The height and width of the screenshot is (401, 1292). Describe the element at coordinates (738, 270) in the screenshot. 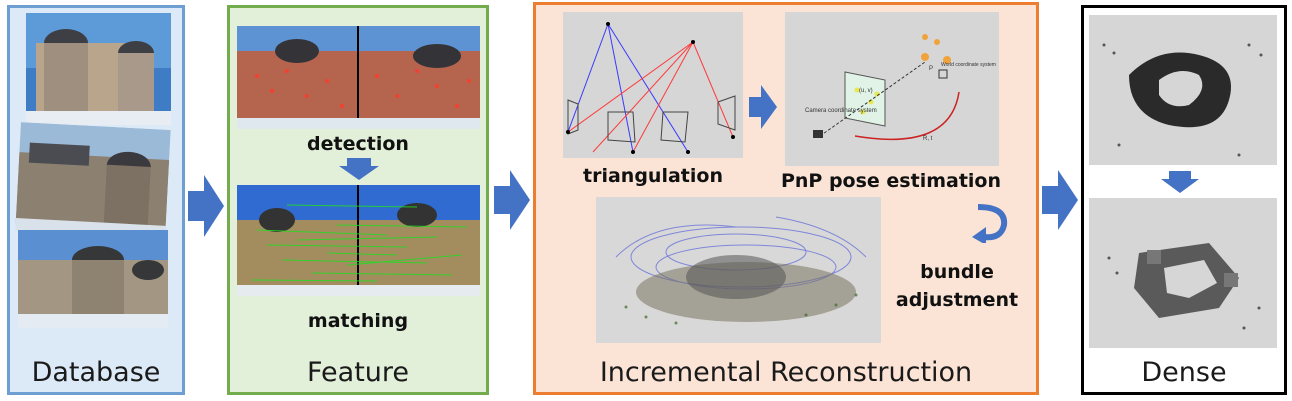

I see `sparse-point-cloud` at that location.